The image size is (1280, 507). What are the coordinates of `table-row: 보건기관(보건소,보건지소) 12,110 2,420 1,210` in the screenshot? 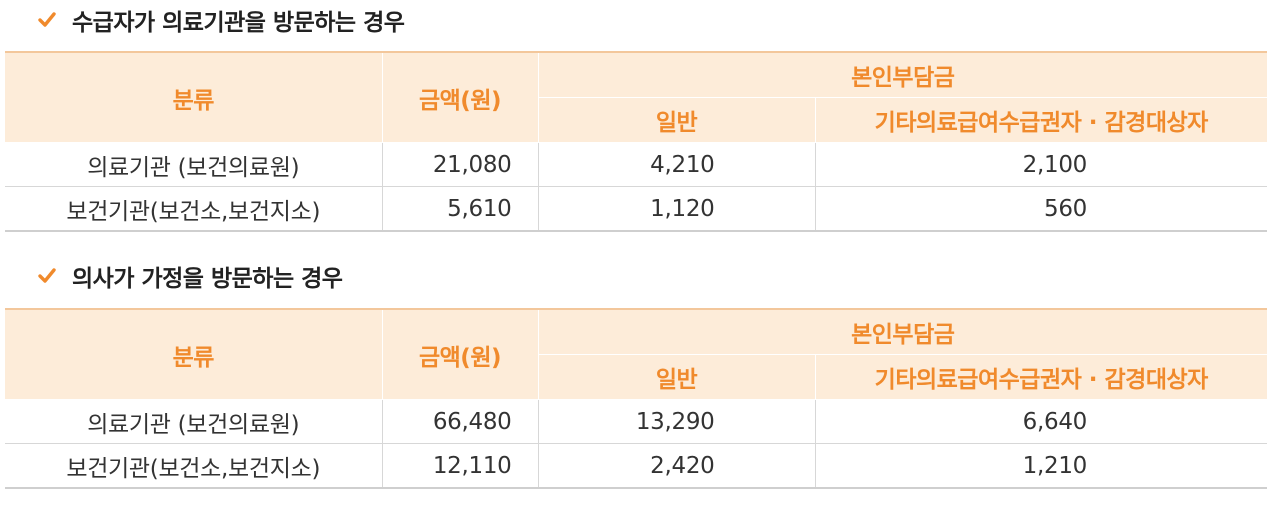 It's located at (636, 466).